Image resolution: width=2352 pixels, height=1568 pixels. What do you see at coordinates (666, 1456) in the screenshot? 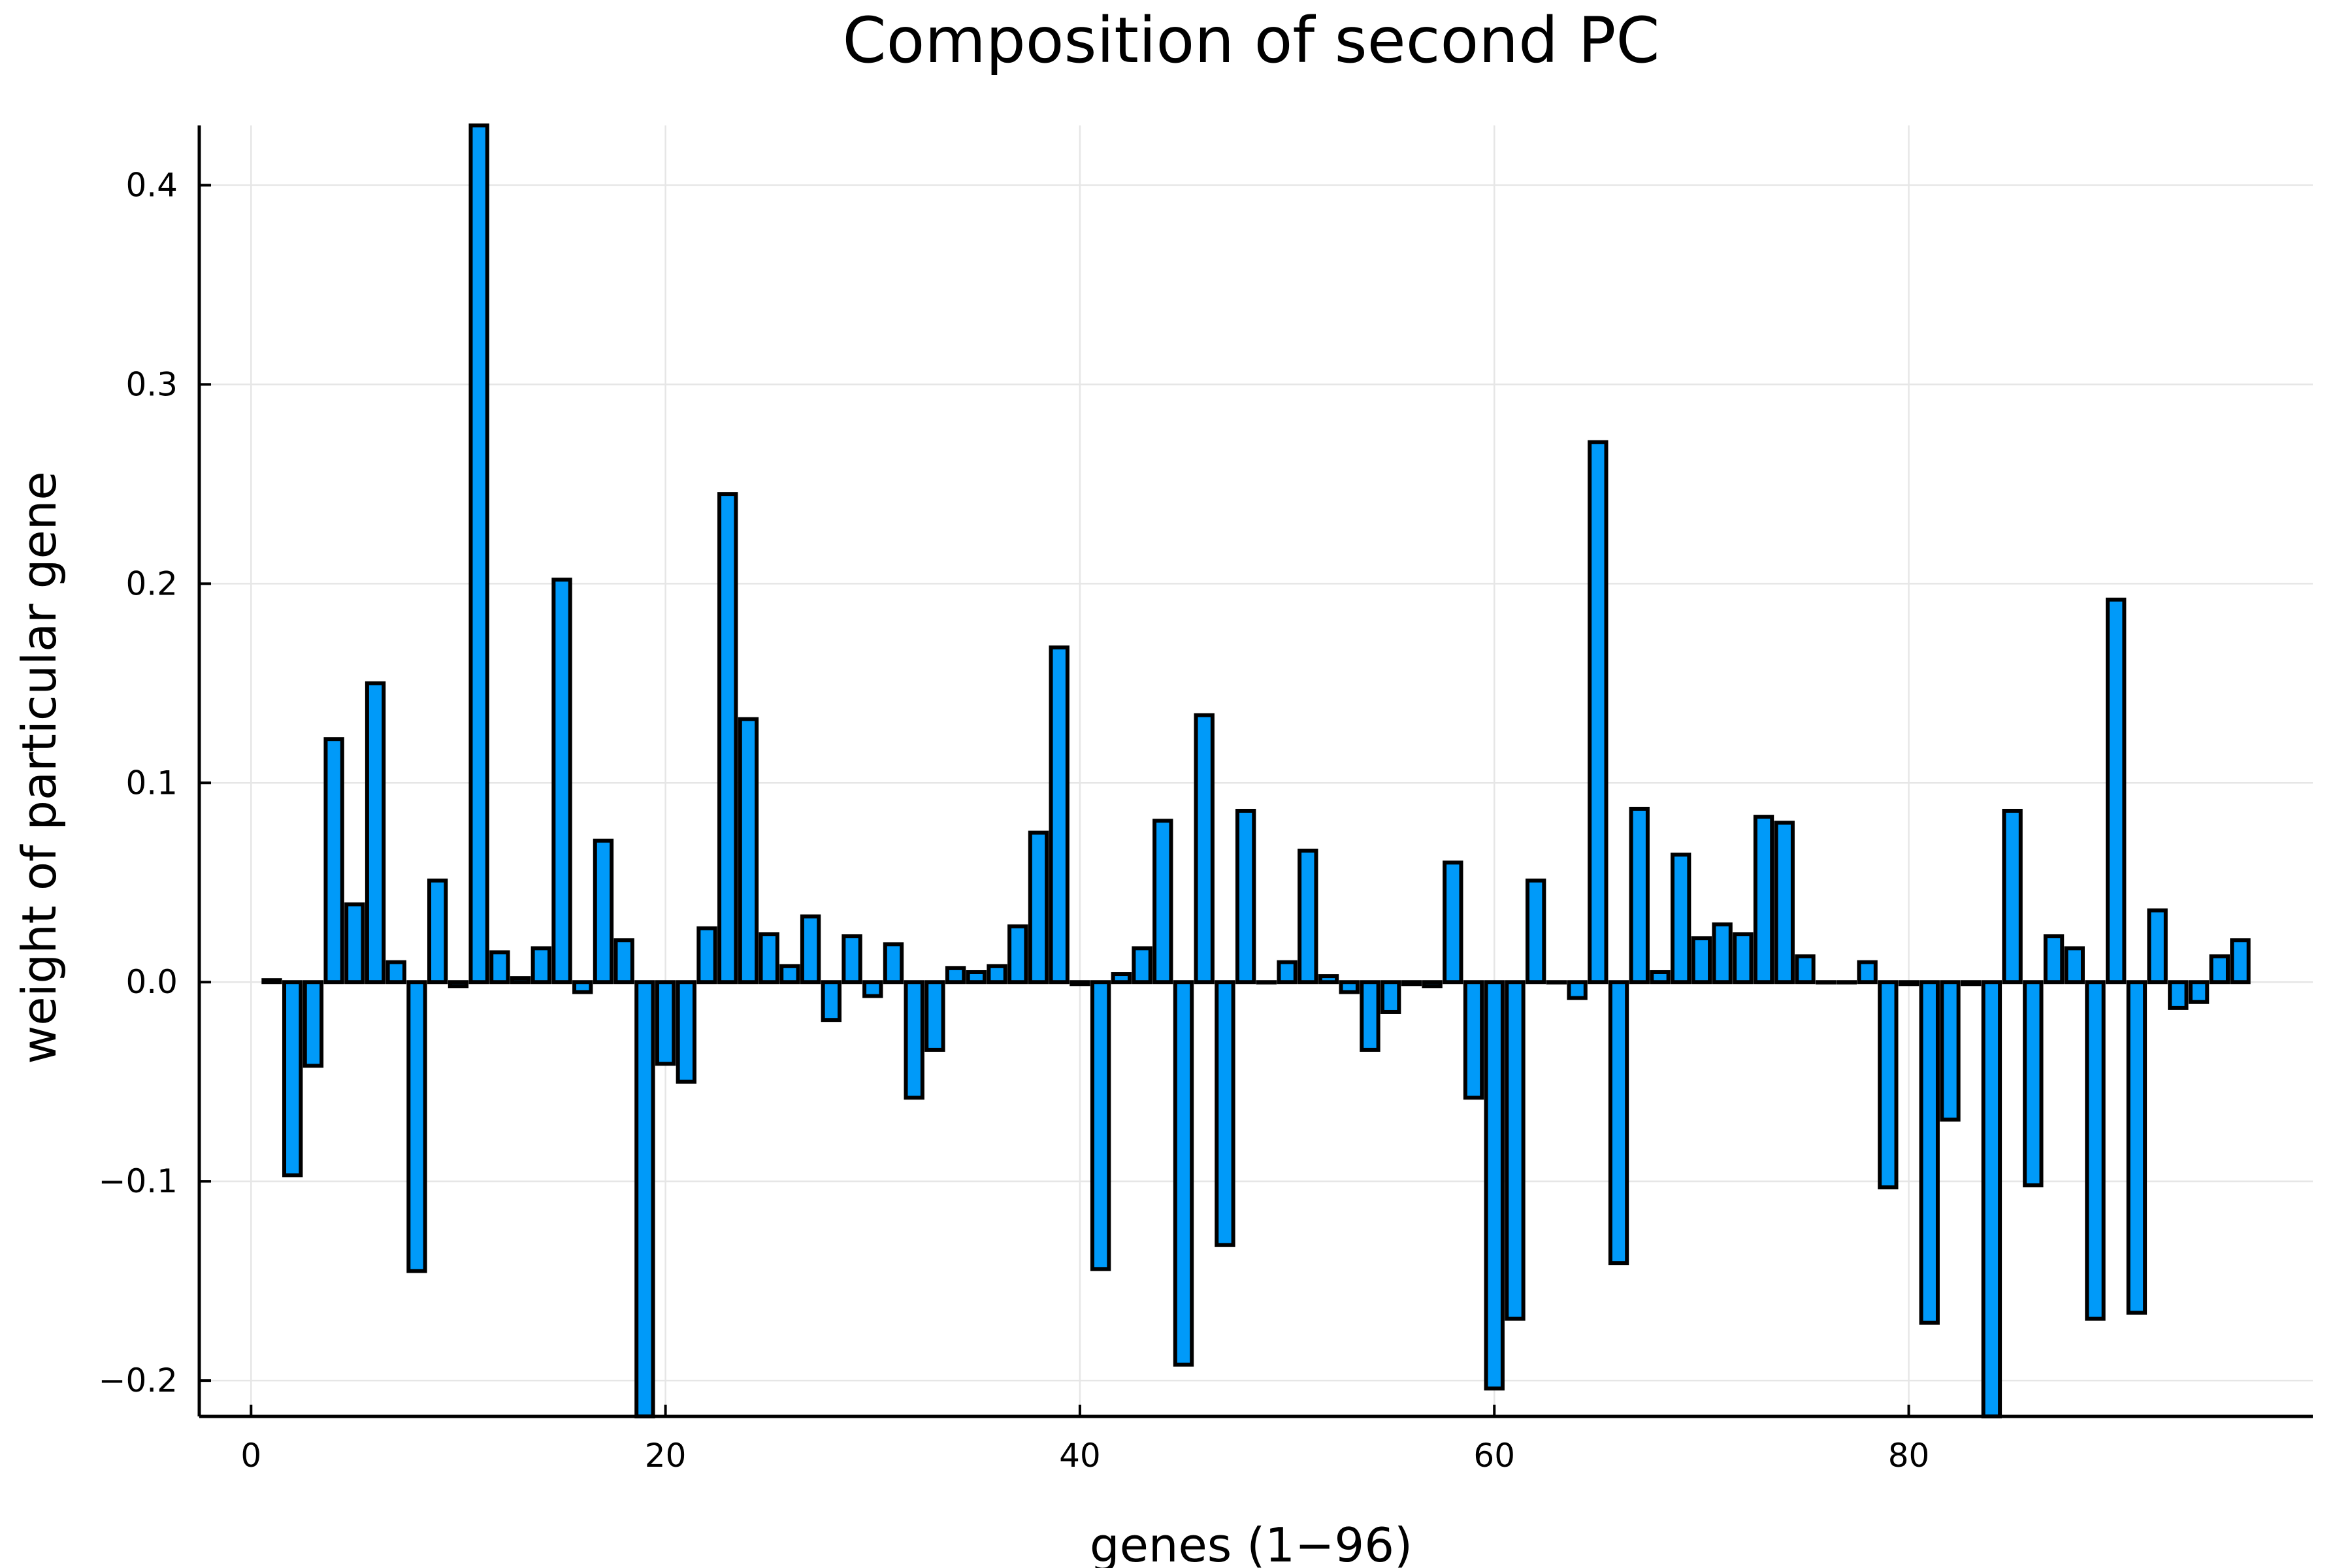
I see `x-tick-label: 20` at bounding box center [666, 1456].